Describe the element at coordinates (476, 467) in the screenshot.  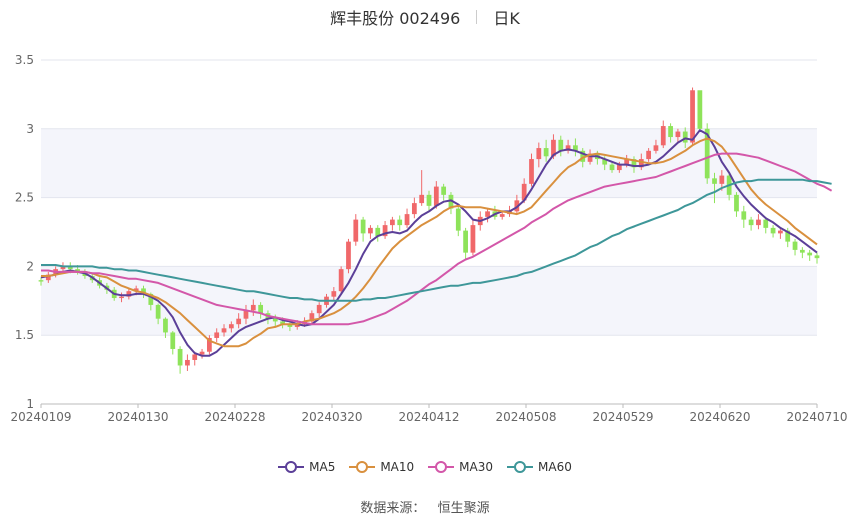
I see `legend-label: MA30` at that location.